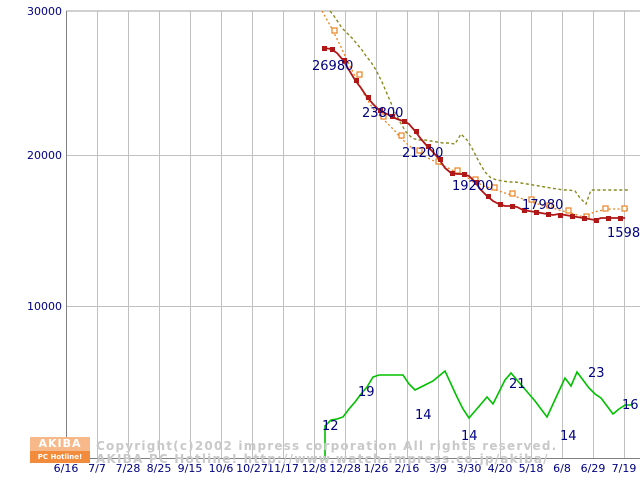 Image resolution: width=640 pixels, height=480 pixels. What do you see at coordinates (44, 11) in the screenshot?
I see `y-tick-label-30000: 30000` at bounding box center [44, 11].